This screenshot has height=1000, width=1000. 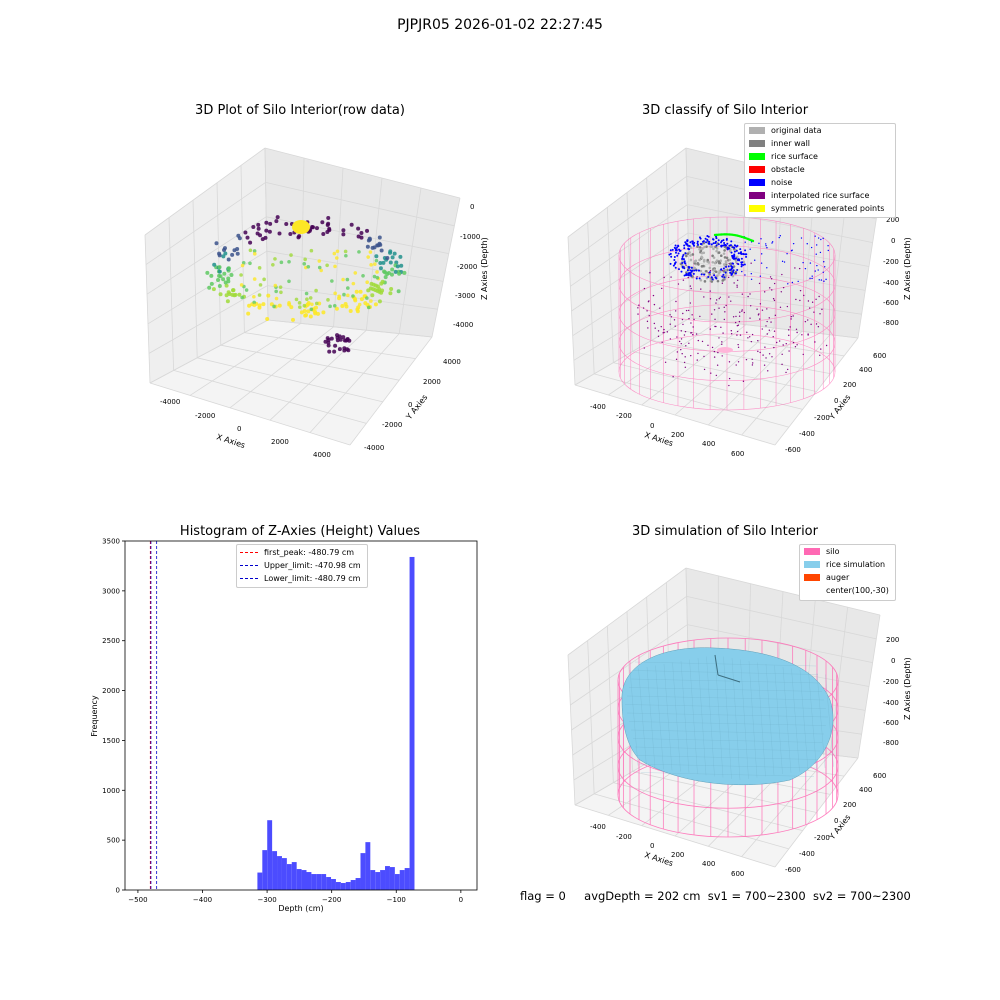 What do you see at coordinates (820, 169) in the screenshot?
I see `panel2-legend-item: obstacle` at bounding box center [820, 169].